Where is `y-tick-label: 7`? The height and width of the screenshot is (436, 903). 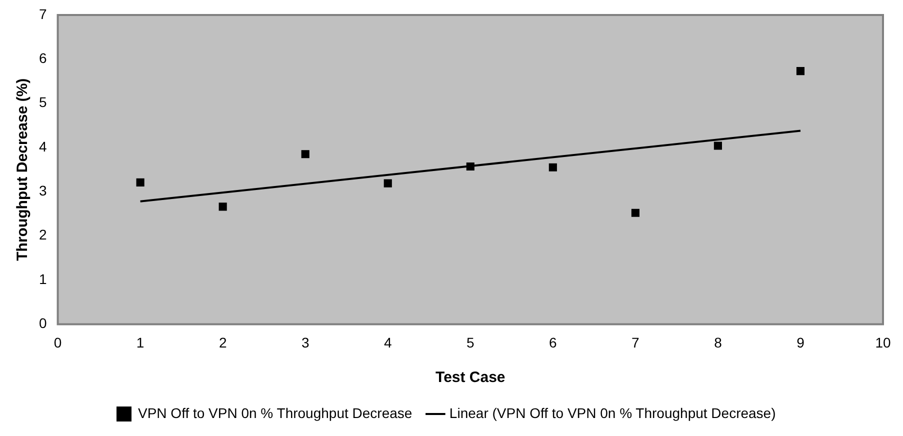 y-tick-label: 7 is located at coordinates (42, 14).